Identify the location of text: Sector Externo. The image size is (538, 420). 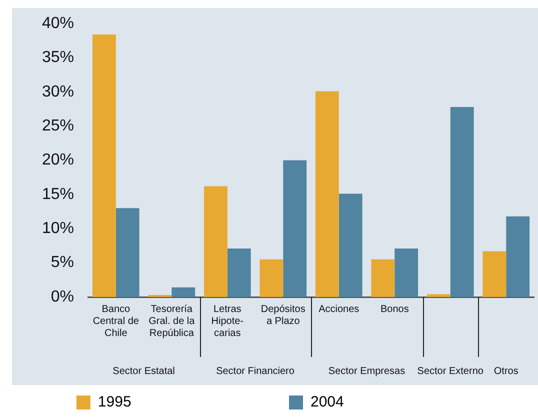
(450, 371).